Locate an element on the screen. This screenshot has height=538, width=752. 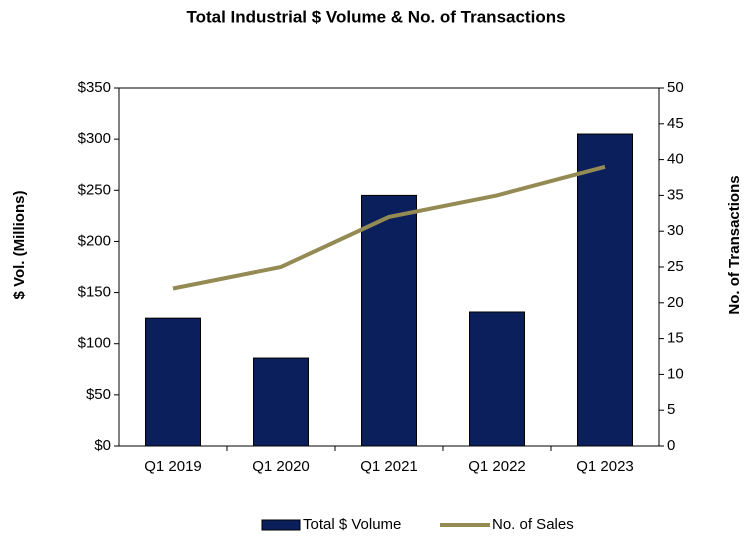
y-tick-label: $100 is located at coordinates (94, 343).